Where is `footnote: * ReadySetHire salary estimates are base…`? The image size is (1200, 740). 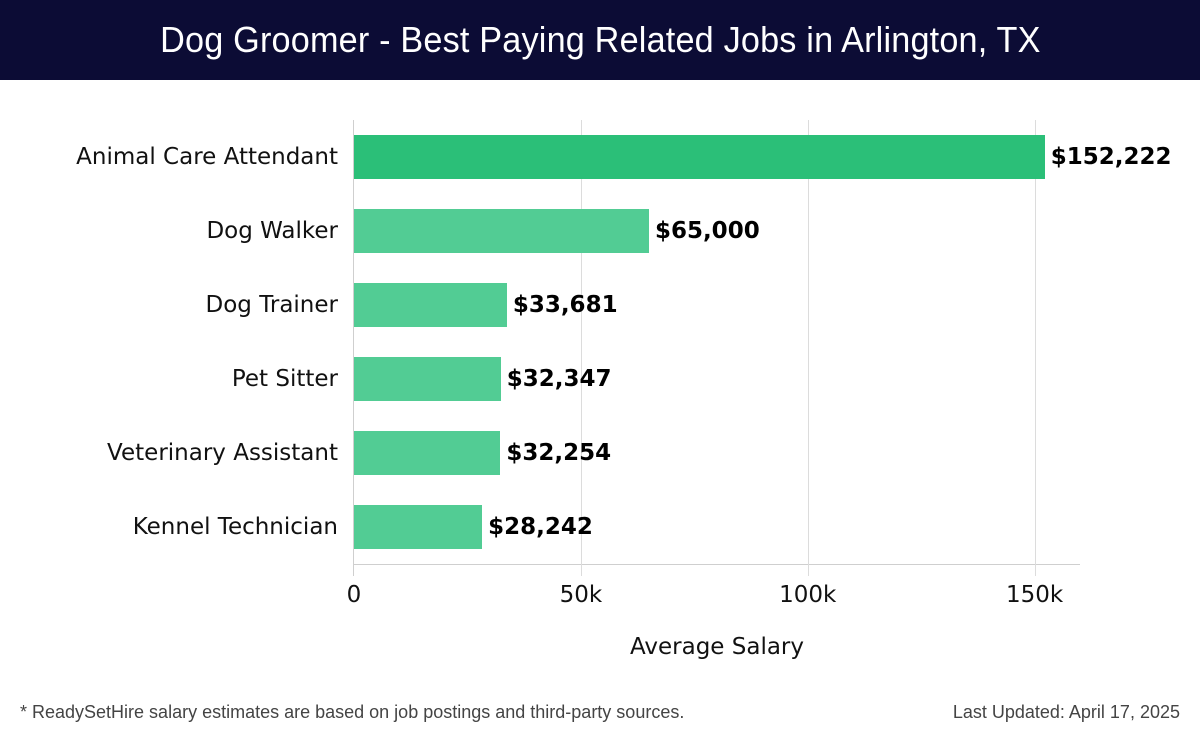
footnote: * ReadySetHire salary estimates are base… is located at coordinates (352, 712).